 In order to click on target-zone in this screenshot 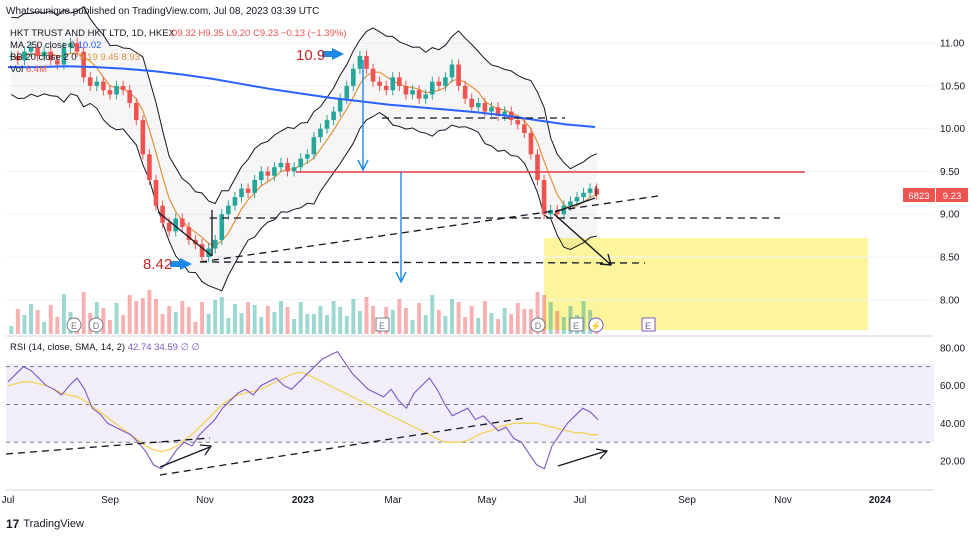, I will do `click(706, 284)`.